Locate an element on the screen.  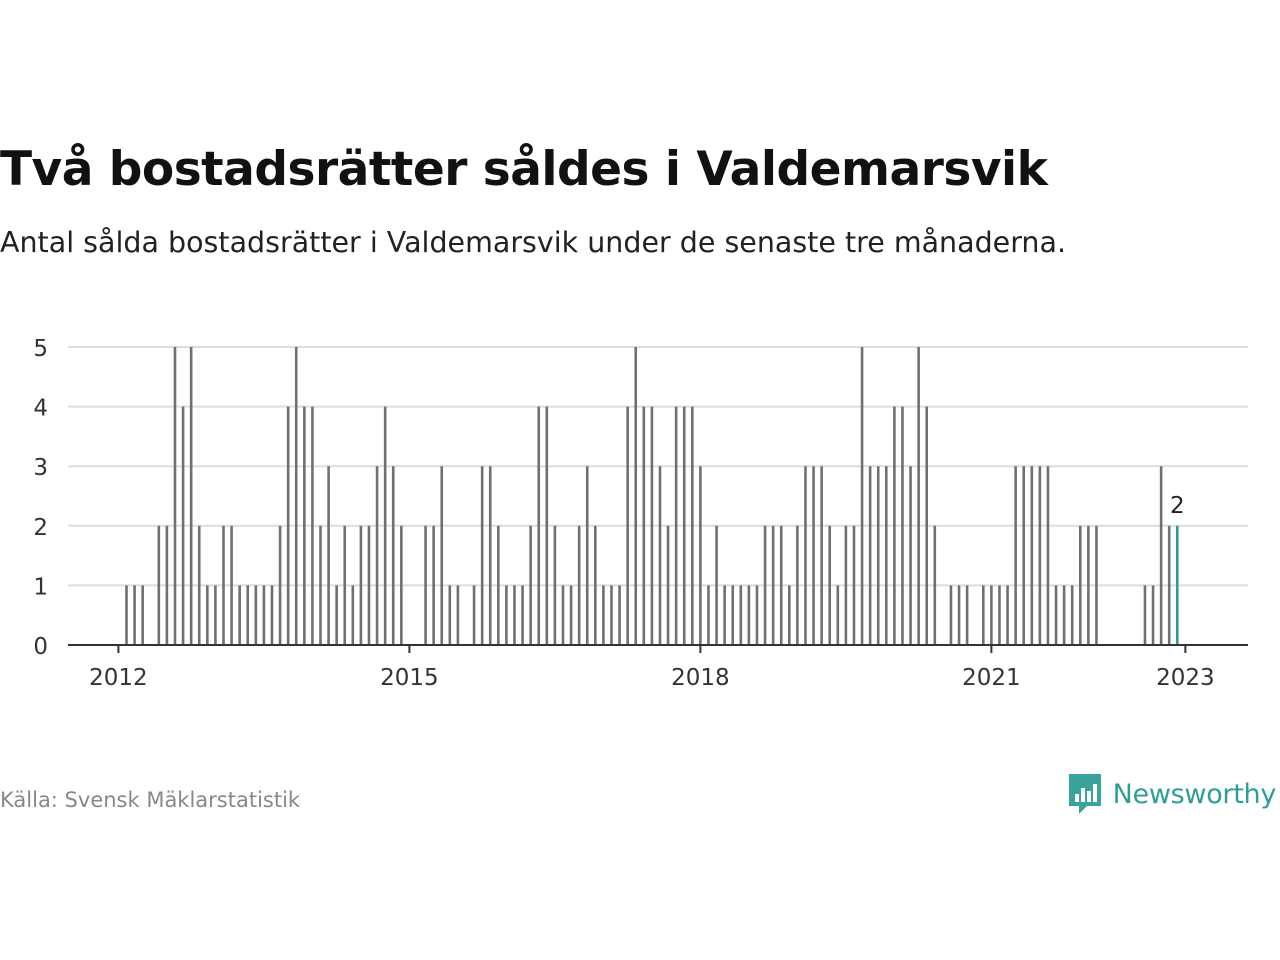
y-tick-label: 2 is located at coordinates (40, 528).